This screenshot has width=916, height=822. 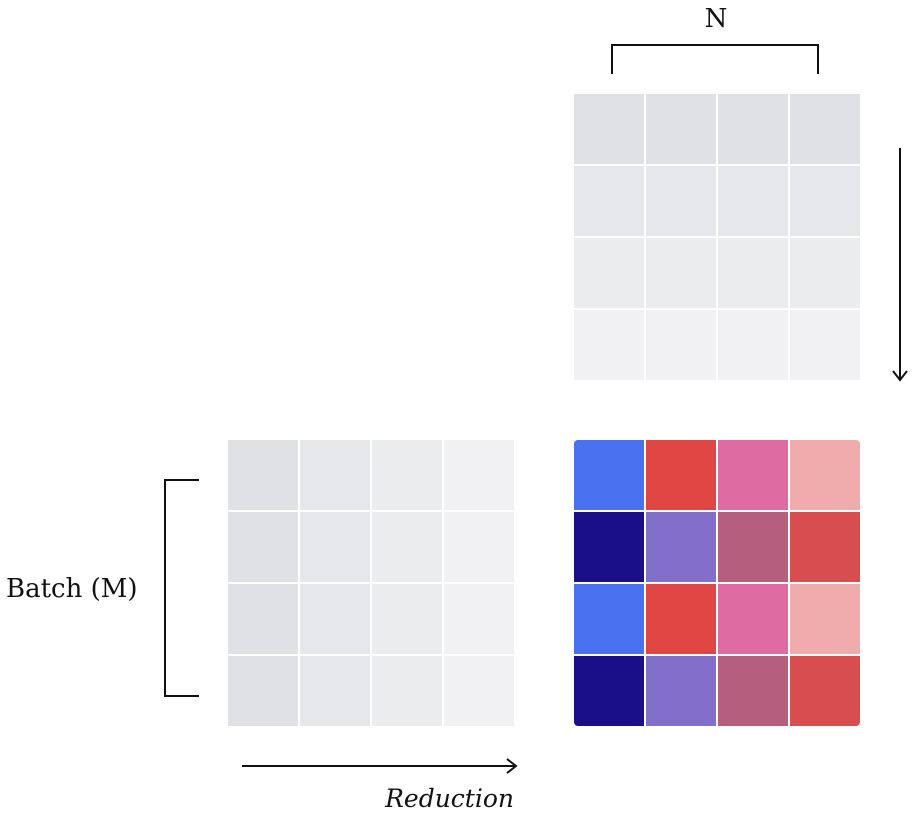 What do you see at coordinates (900, 265) in the screenshot?
I see `vertical-arrow` at bounding box center [900, 265].